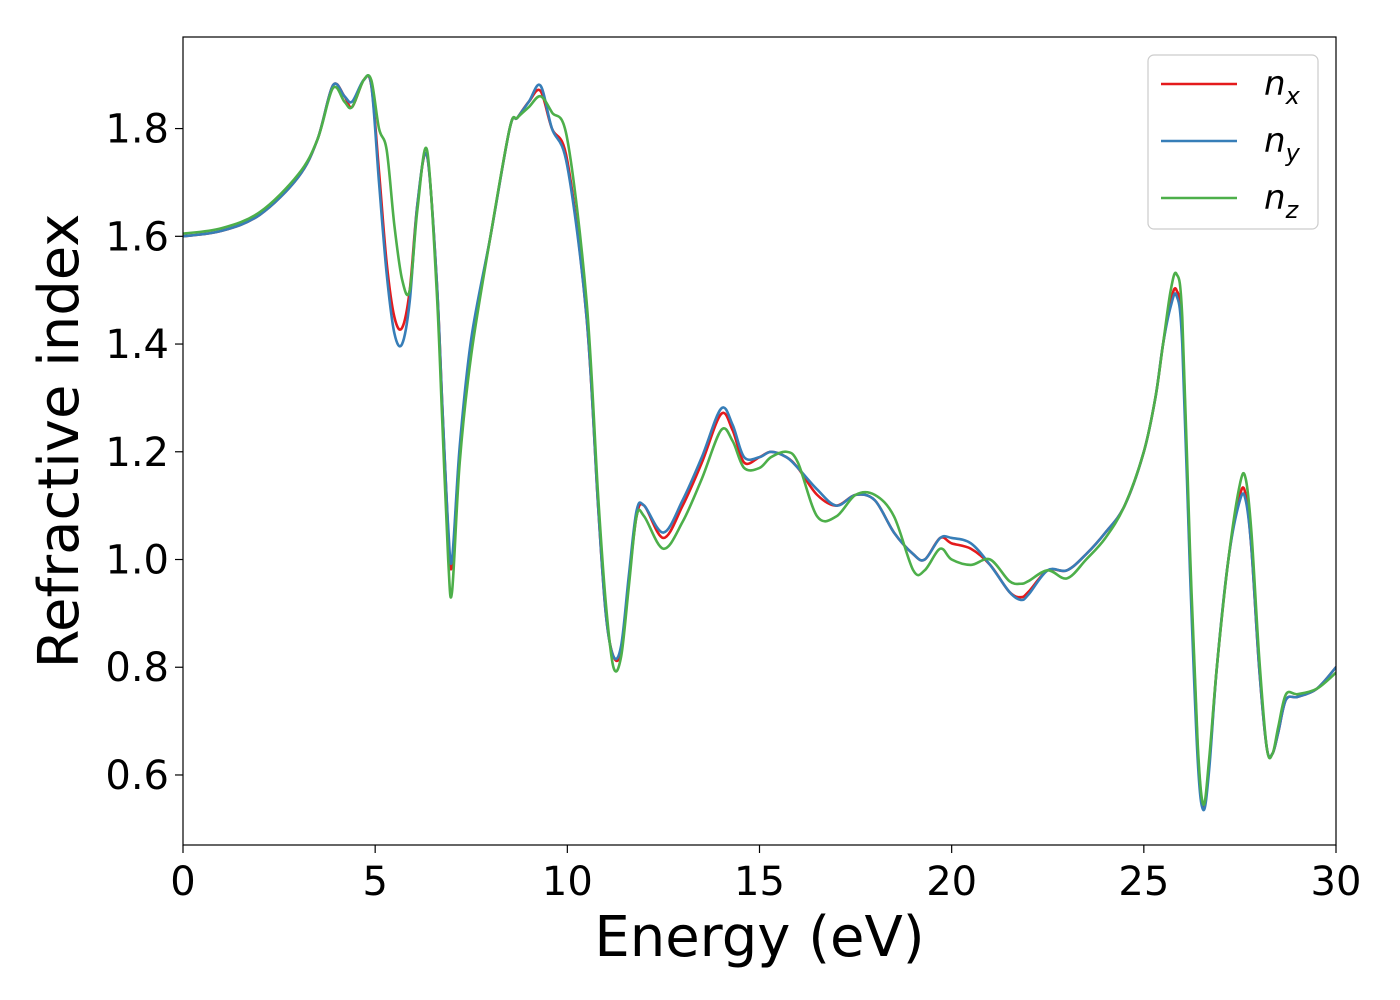  I want to click on legend-label-y: ny, so click(1282, 144).